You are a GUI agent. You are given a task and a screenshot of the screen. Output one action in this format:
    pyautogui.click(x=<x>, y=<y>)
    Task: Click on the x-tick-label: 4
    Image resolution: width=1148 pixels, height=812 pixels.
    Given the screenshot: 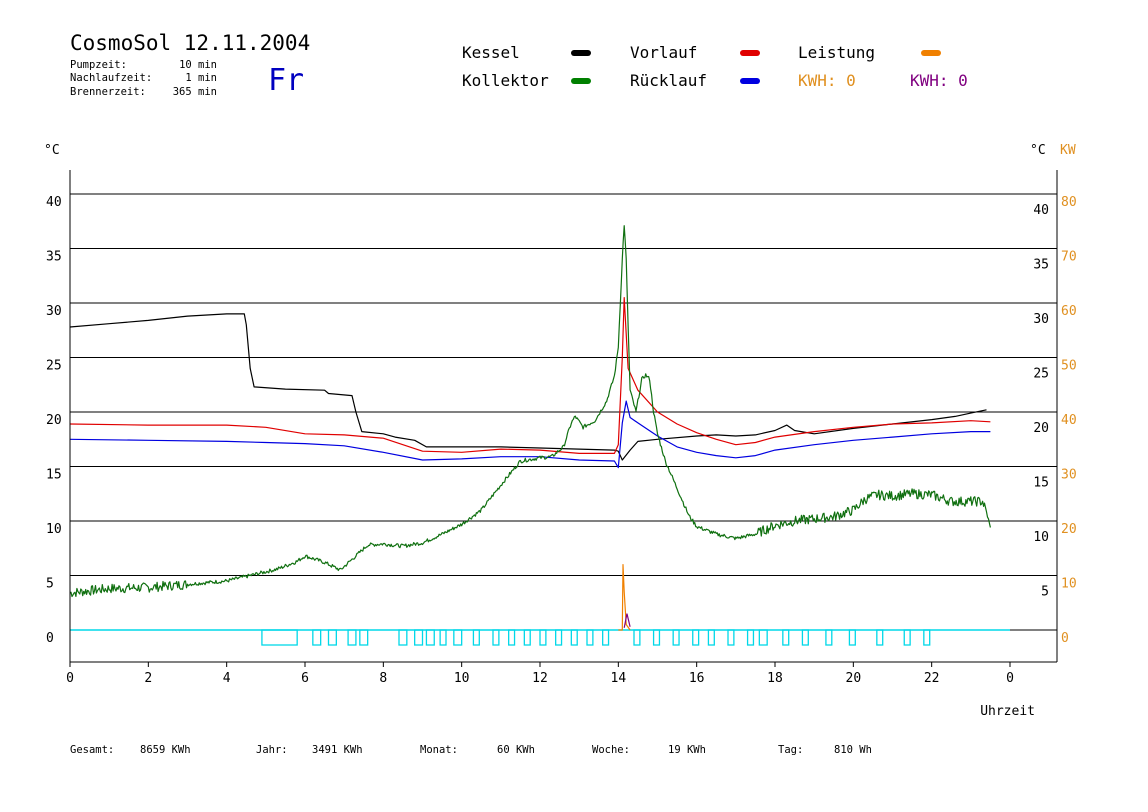 What is the action you would take?
    pyautogui.click(x=227, y=678)
    